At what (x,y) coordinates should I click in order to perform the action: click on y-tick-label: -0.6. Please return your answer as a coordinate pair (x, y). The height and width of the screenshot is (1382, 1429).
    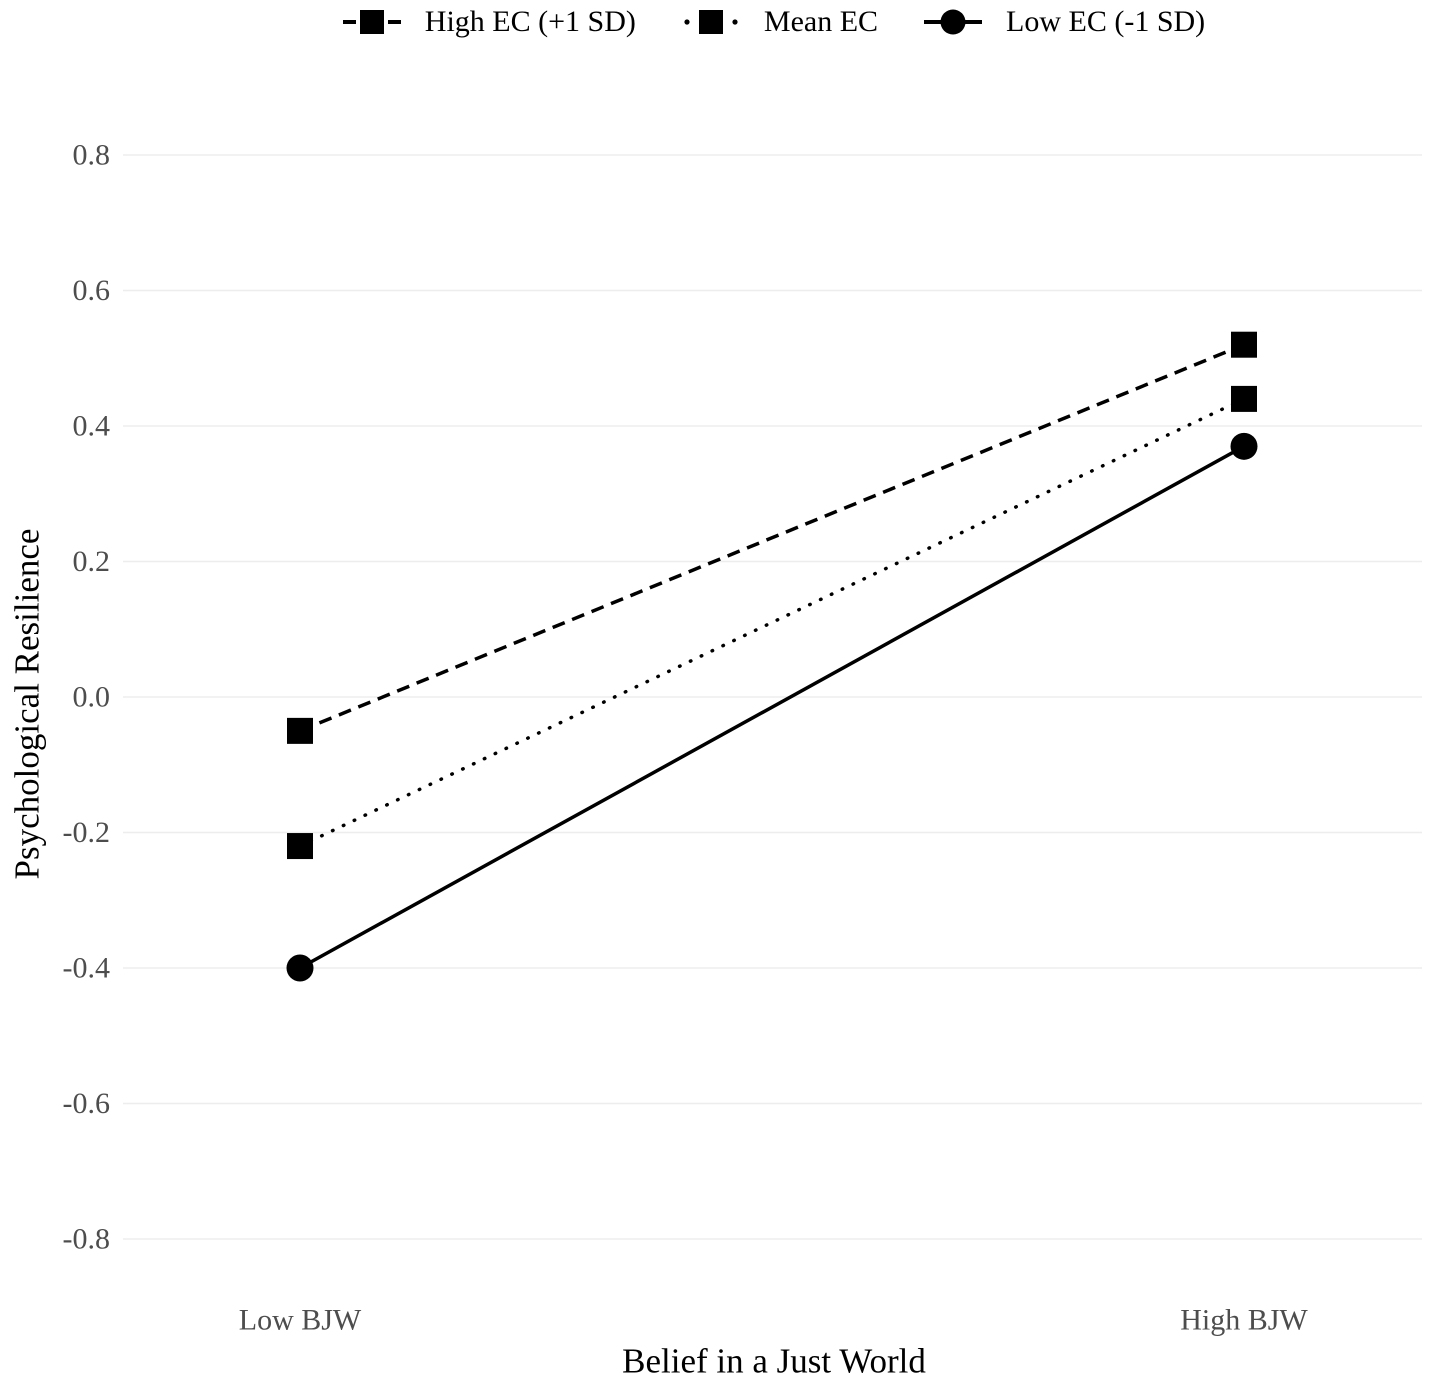
    Looking at the image, I should click on (87, 1103).